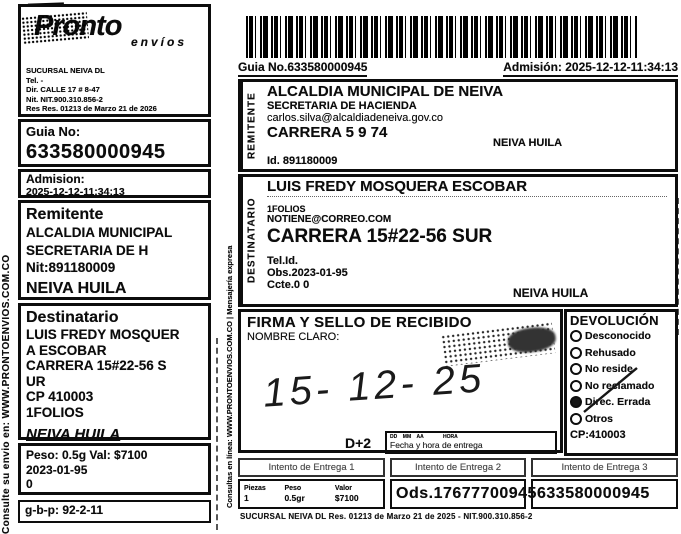 The width and height of the screenshot is (681, 534). I want to click on delivery-date-caption: Fecha y hora de entrega, so click(436, 445).